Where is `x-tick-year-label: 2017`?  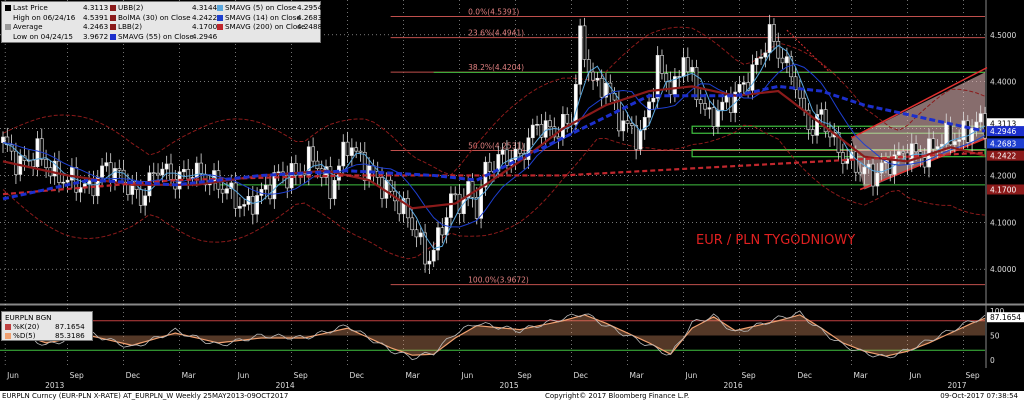
x-tick-year-label: 2017 is located at coordinates (956, 385).